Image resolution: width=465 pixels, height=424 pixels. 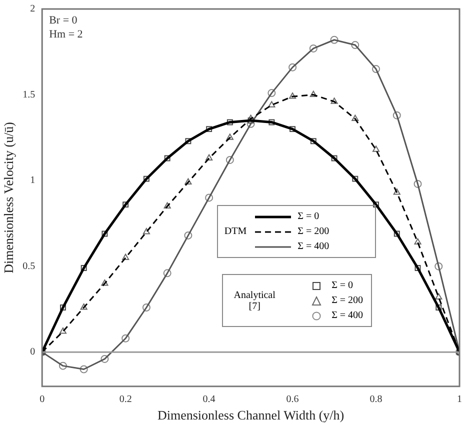 What do you see at coordinates (459, 400) in the screenshot?
I see `x-tick-label: 1` at bounding box center [459, 400].